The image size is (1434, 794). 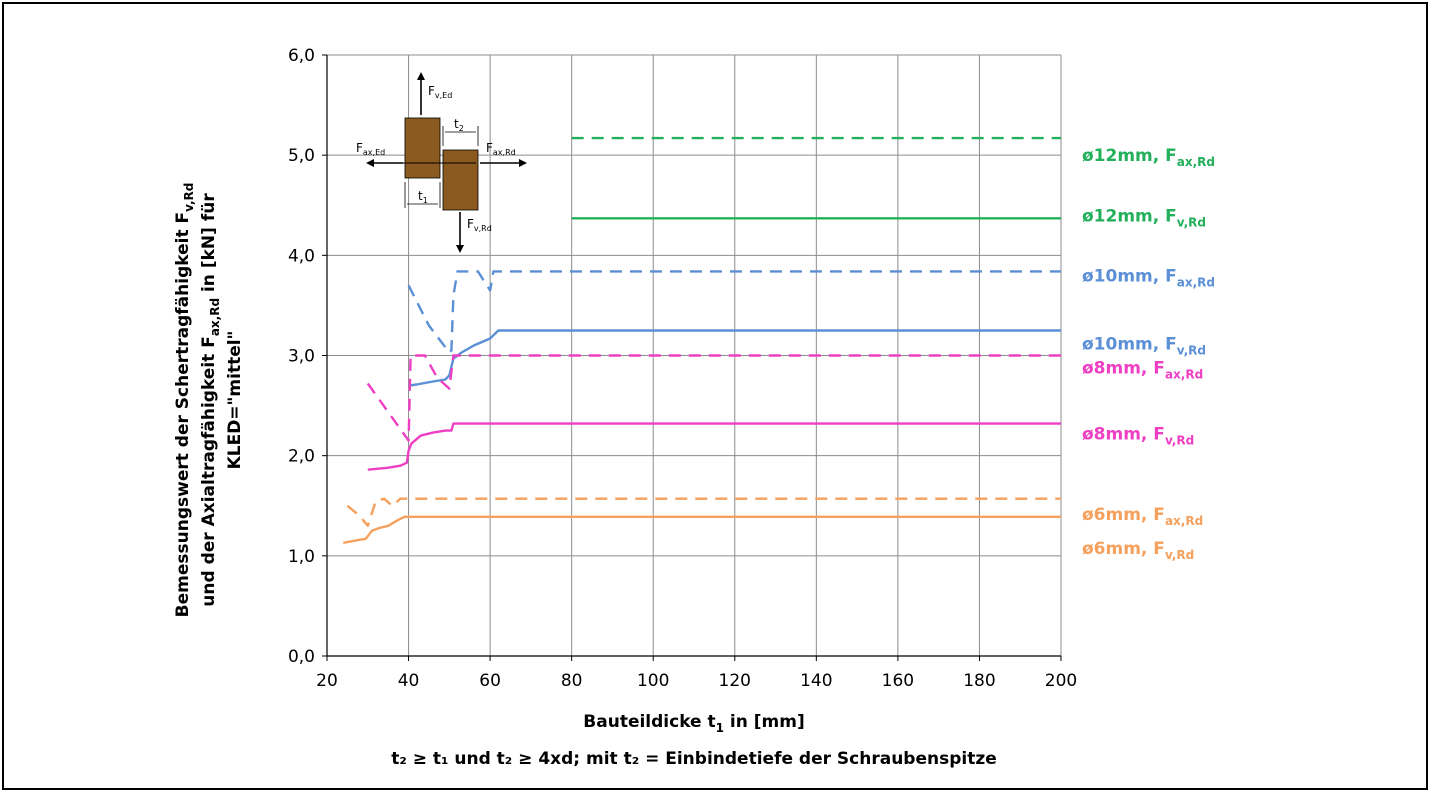 I want to click on arrow-left-head-icon, so click(x=370, y=163).